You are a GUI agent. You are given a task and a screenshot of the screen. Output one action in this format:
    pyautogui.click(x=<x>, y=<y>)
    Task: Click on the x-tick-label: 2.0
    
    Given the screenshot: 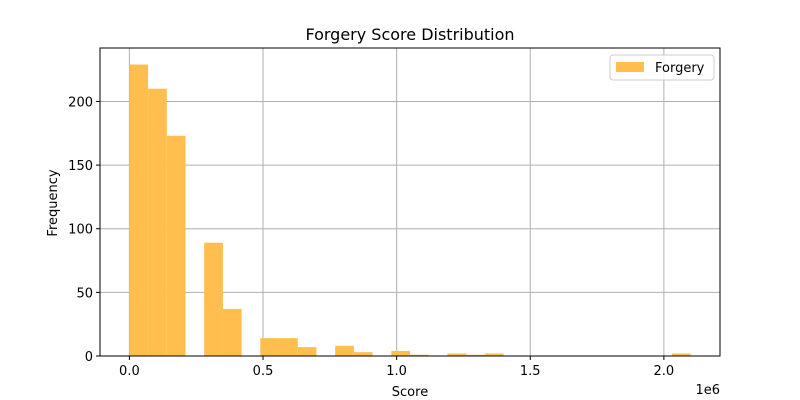 What is the action you would take?
    pyautogui.click(x=664, y=371)
    